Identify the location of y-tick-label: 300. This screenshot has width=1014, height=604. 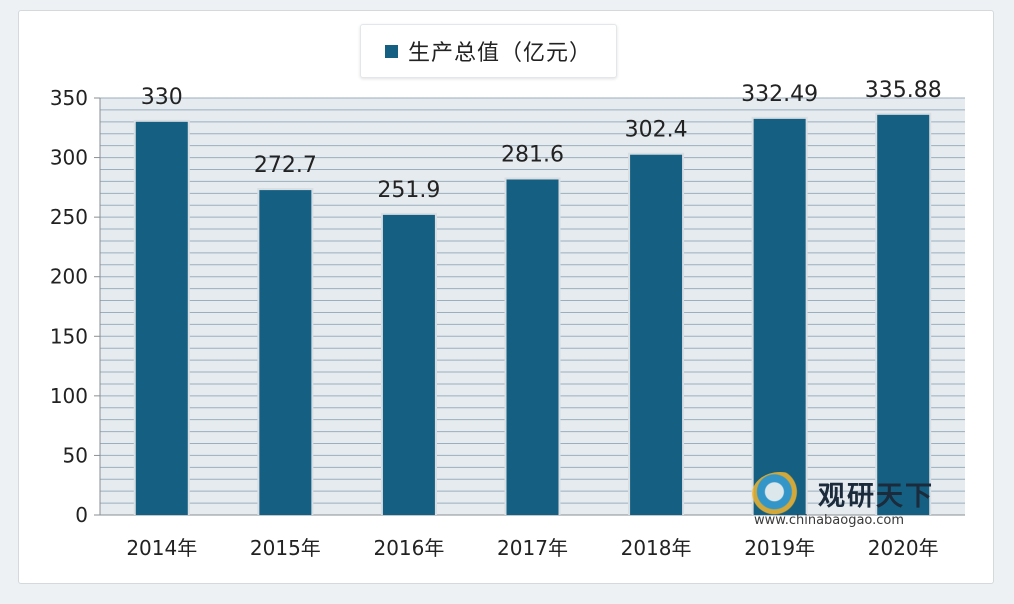
(69, 158).